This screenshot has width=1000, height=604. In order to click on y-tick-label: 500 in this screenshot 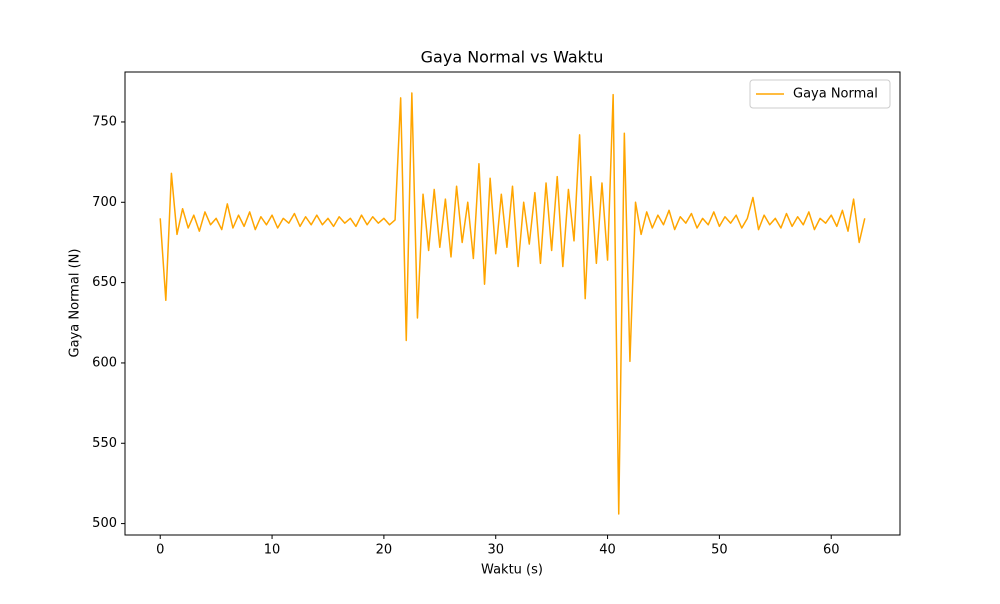, I will do `click(104, 523)`.